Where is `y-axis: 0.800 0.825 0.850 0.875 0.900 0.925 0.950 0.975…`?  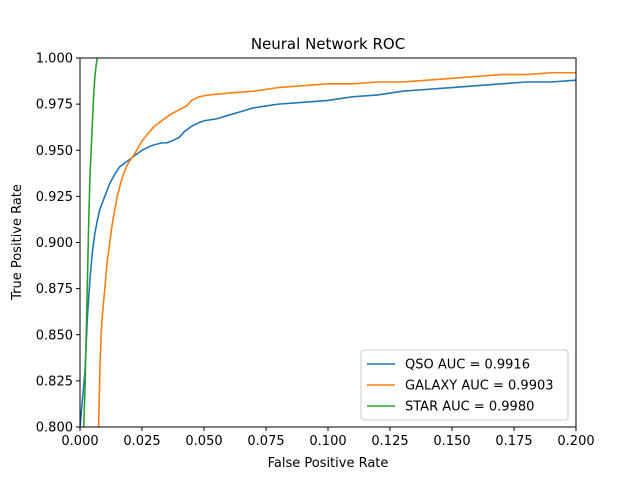 y-axis: 0.800 0.825 0.850 0.875 0.900 0.925 0.950 0.975… is located at coordinates (58, 244).